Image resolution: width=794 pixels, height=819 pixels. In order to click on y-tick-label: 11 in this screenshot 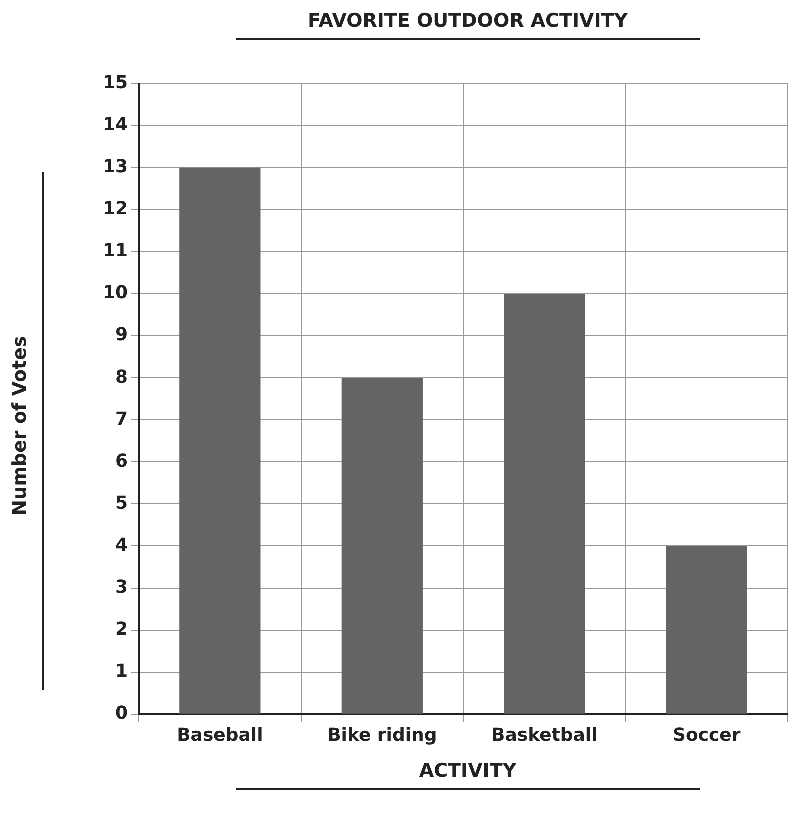, I will do `click(115, 251)`.